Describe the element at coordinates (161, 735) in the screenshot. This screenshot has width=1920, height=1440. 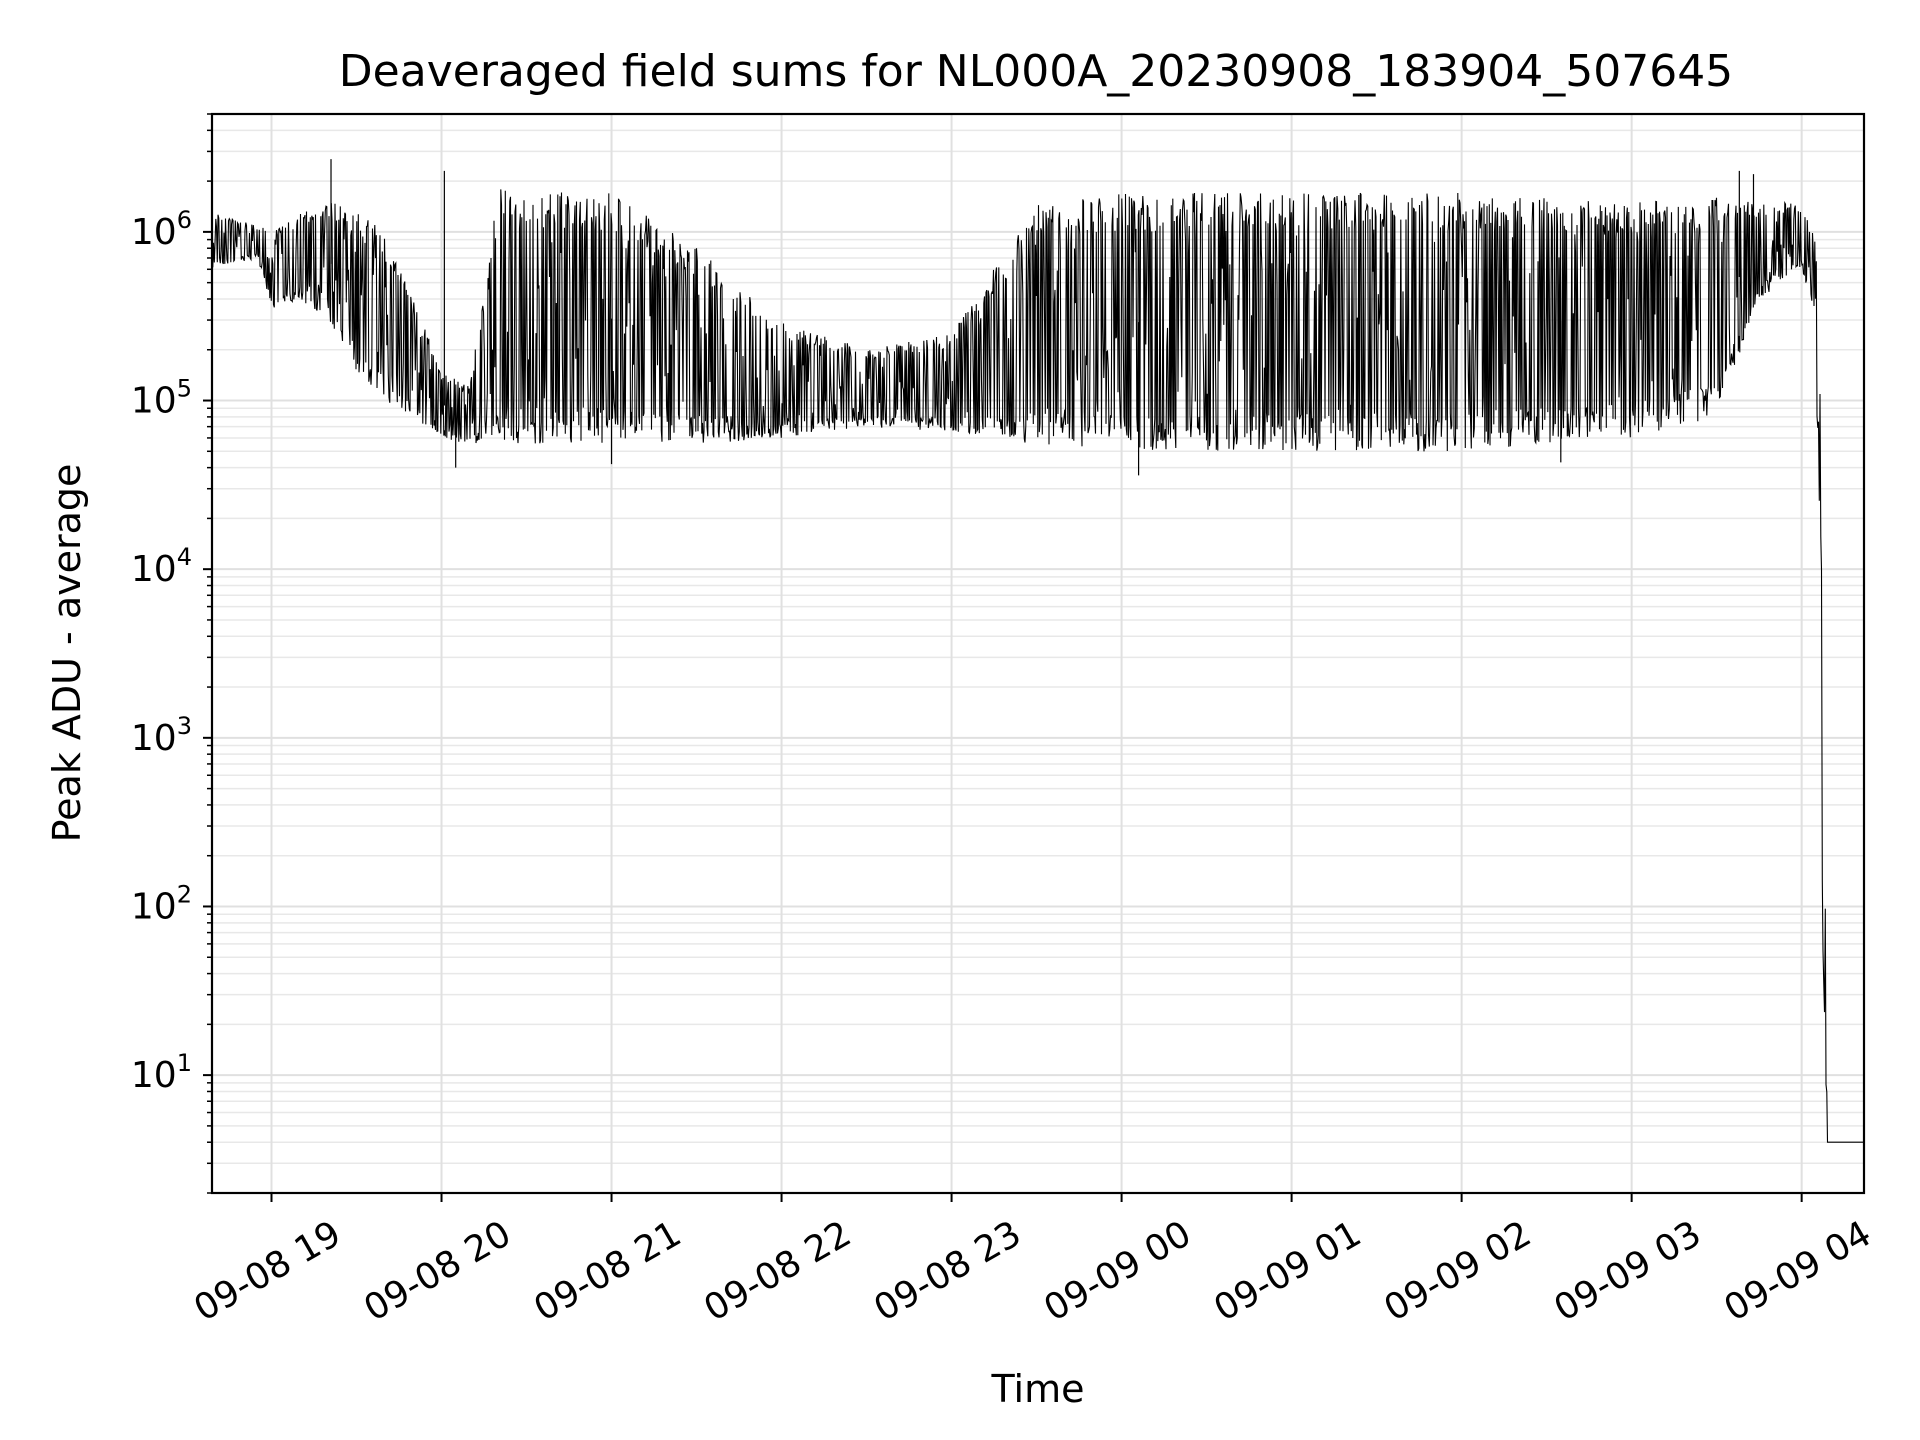
I see `y-tick-label: 10³` at that location.